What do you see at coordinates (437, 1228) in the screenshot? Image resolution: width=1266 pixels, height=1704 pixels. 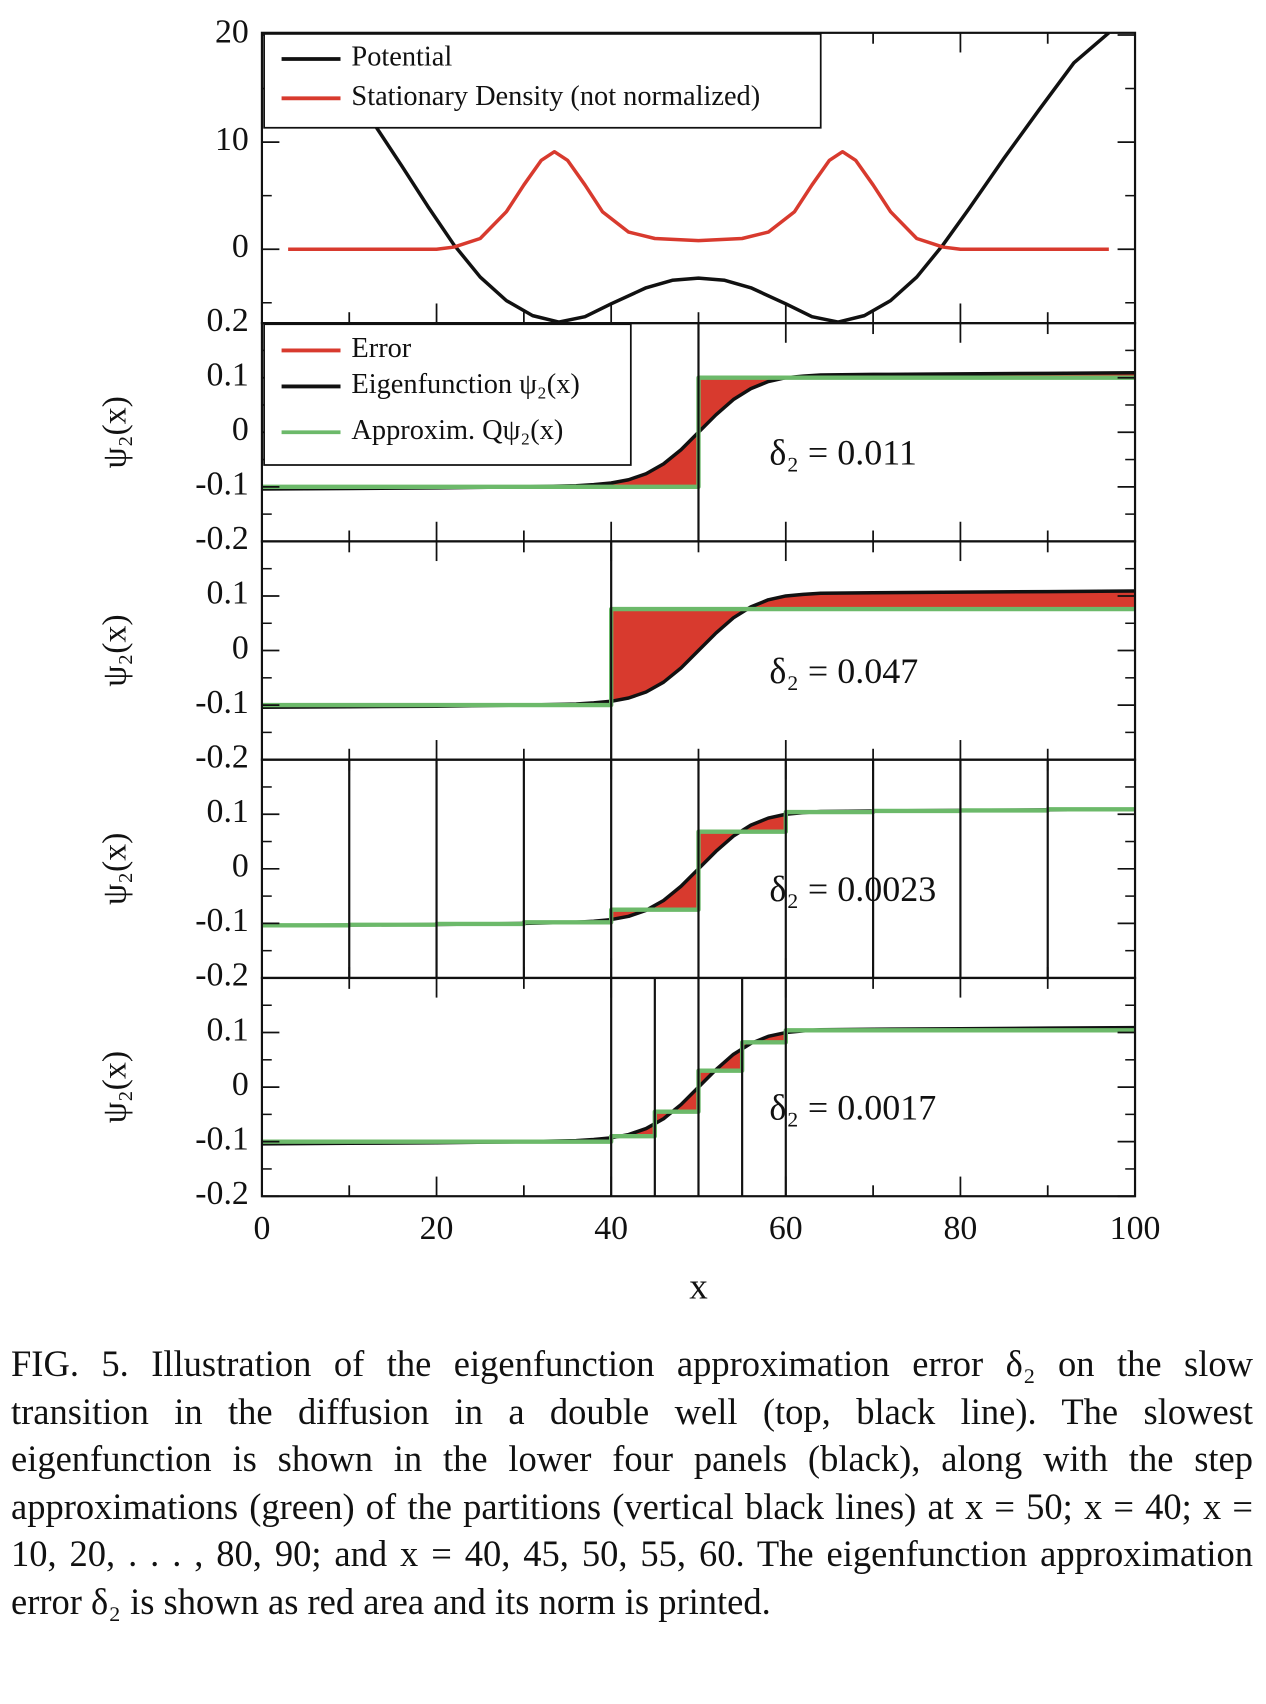 I see `x-tick-label: 20` at bounding box center [437, 1228].